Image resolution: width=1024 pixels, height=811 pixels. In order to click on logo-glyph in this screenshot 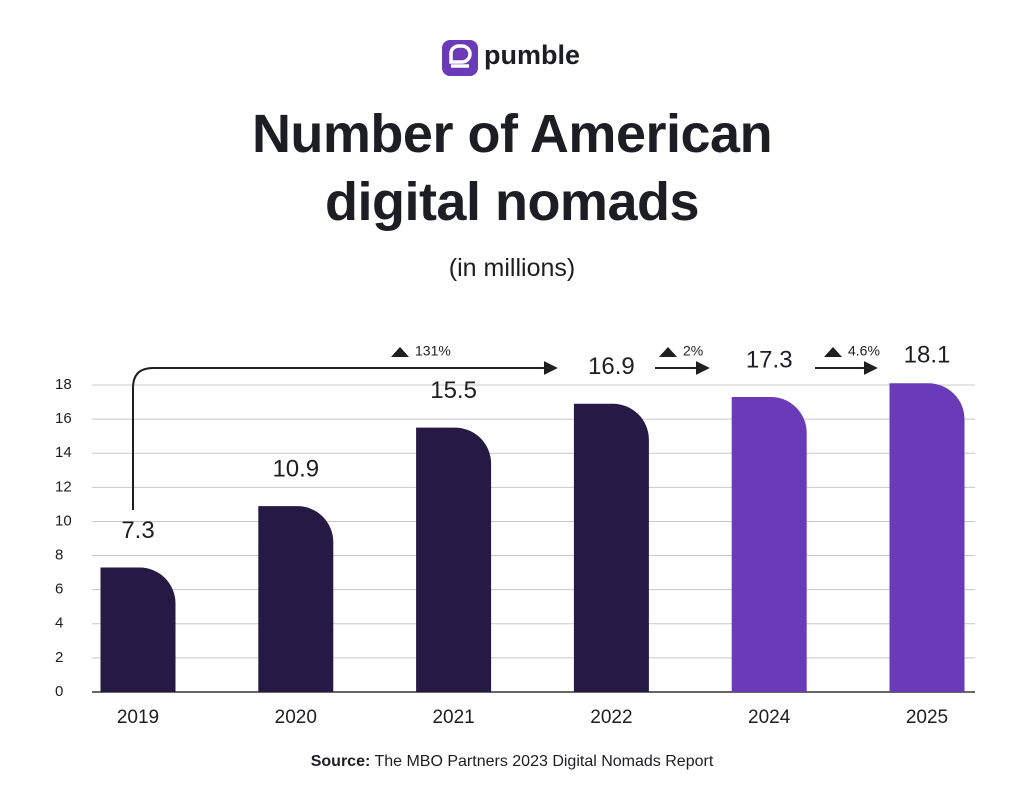, I will do `click(460, 56)`.